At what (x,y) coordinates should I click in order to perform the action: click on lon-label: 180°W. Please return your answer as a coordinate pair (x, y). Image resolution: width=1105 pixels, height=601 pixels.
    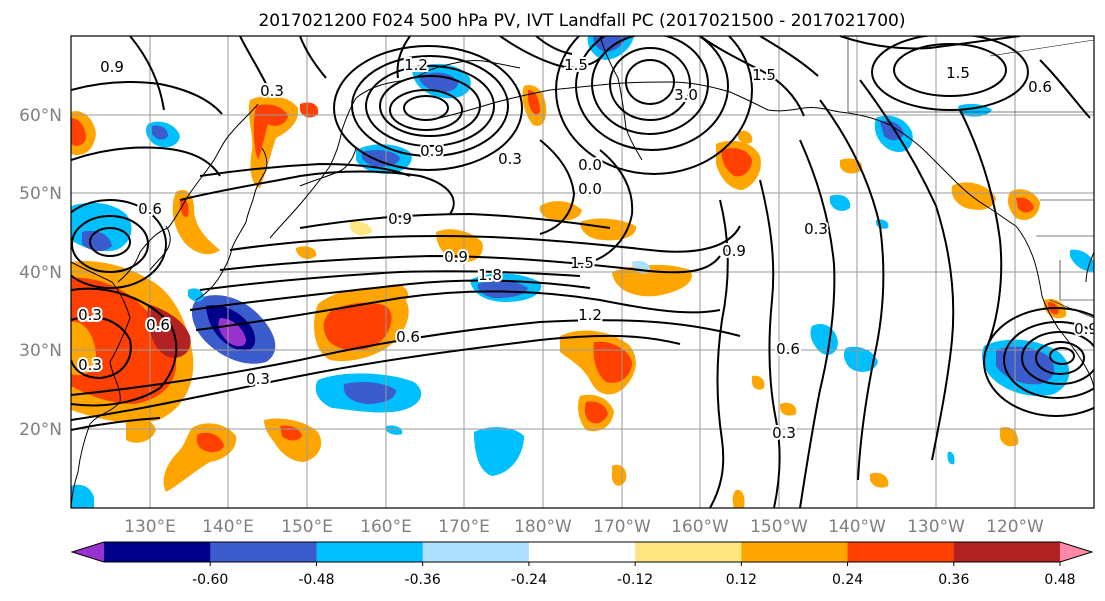
    Looking at the image, I should click on (543, 527).